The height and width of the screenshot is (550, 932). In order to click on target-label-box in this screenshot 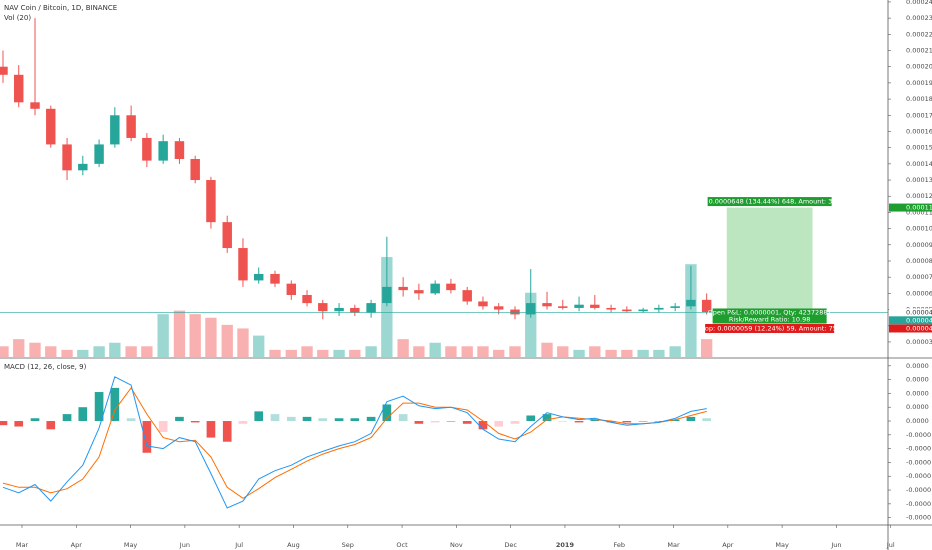, I will do `click(769, 202)`.